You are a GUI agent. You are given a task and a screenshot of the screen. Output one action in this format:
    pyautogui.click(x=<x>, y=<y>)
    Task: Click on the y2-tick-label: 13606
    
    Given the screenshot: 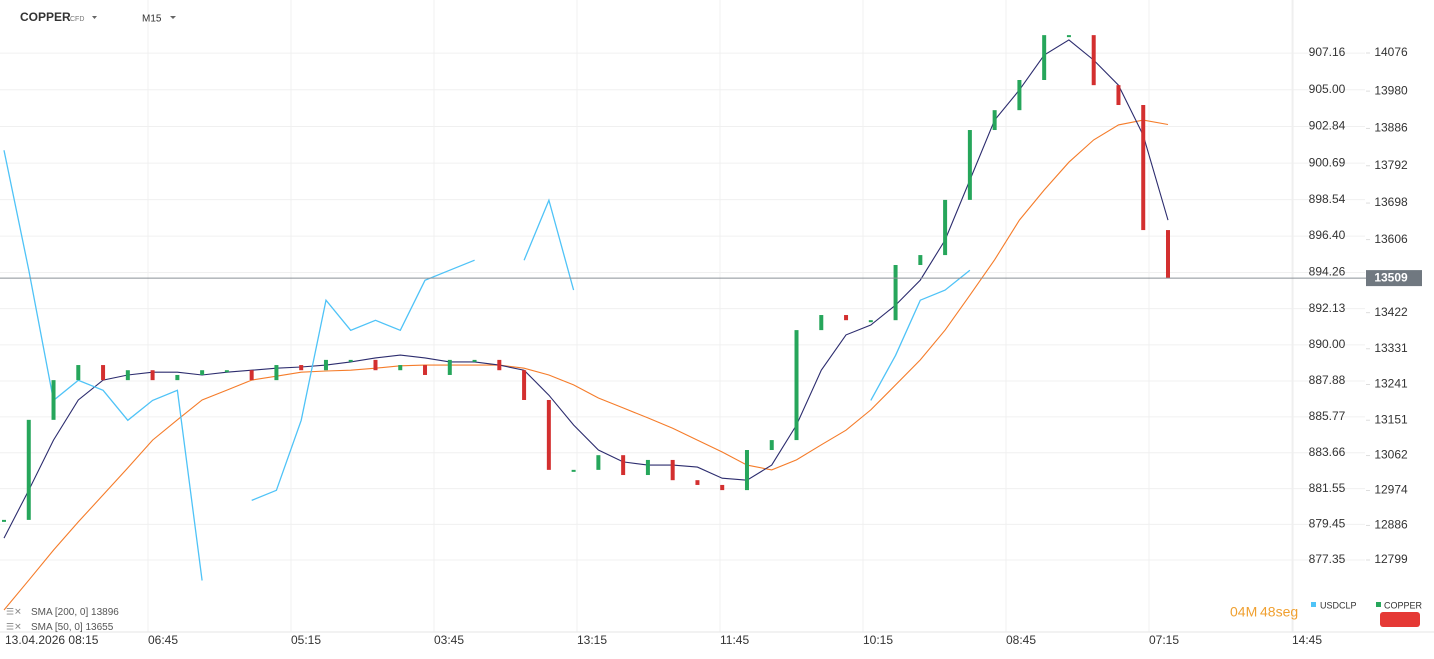 What is the action you would take?
    pyautogui.click(x=1391, y=239)
    